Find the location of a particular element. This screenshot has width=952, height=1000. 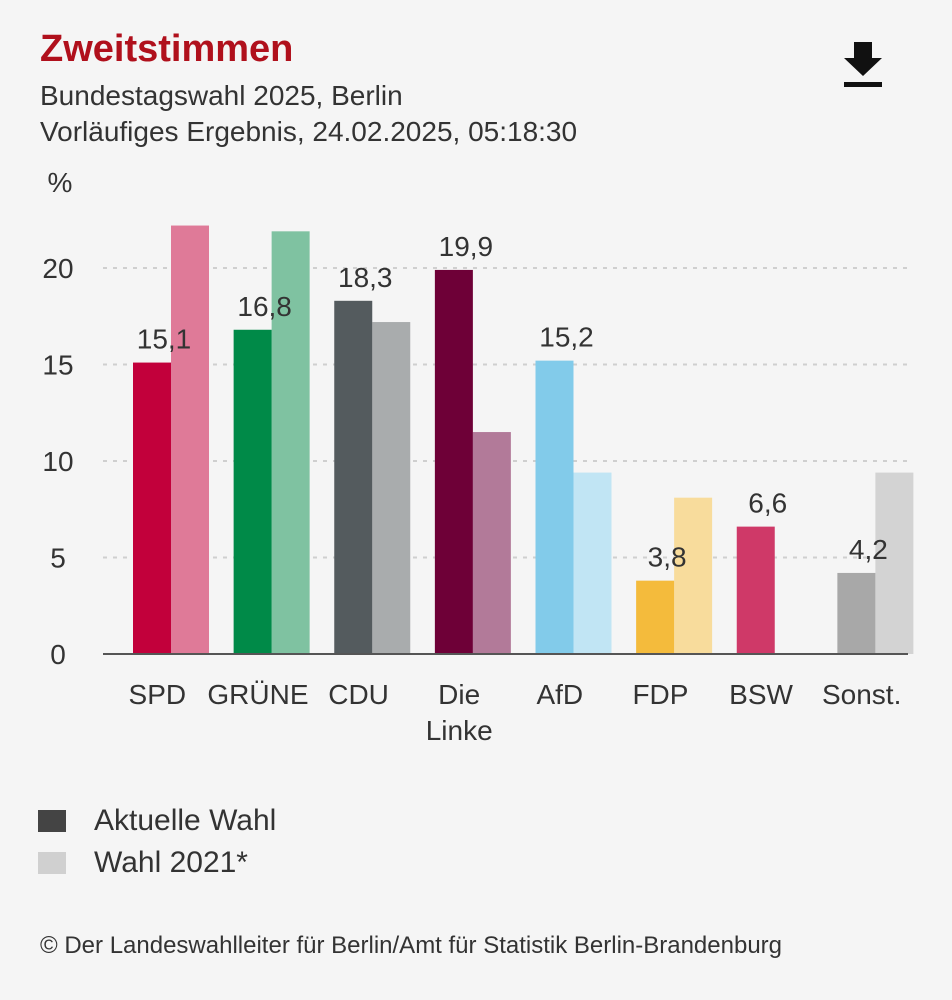

bar-current-sonst- is located at coordinates (856, 613).